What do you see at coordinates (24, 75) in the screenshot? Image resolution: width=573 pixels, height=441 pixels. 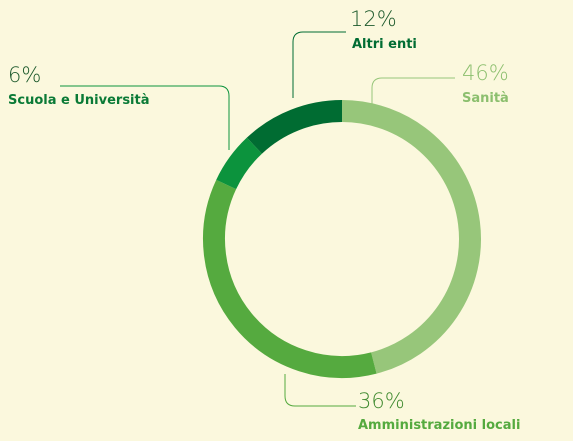 I see `value-label: 6%` at bounding box center [24, 75].